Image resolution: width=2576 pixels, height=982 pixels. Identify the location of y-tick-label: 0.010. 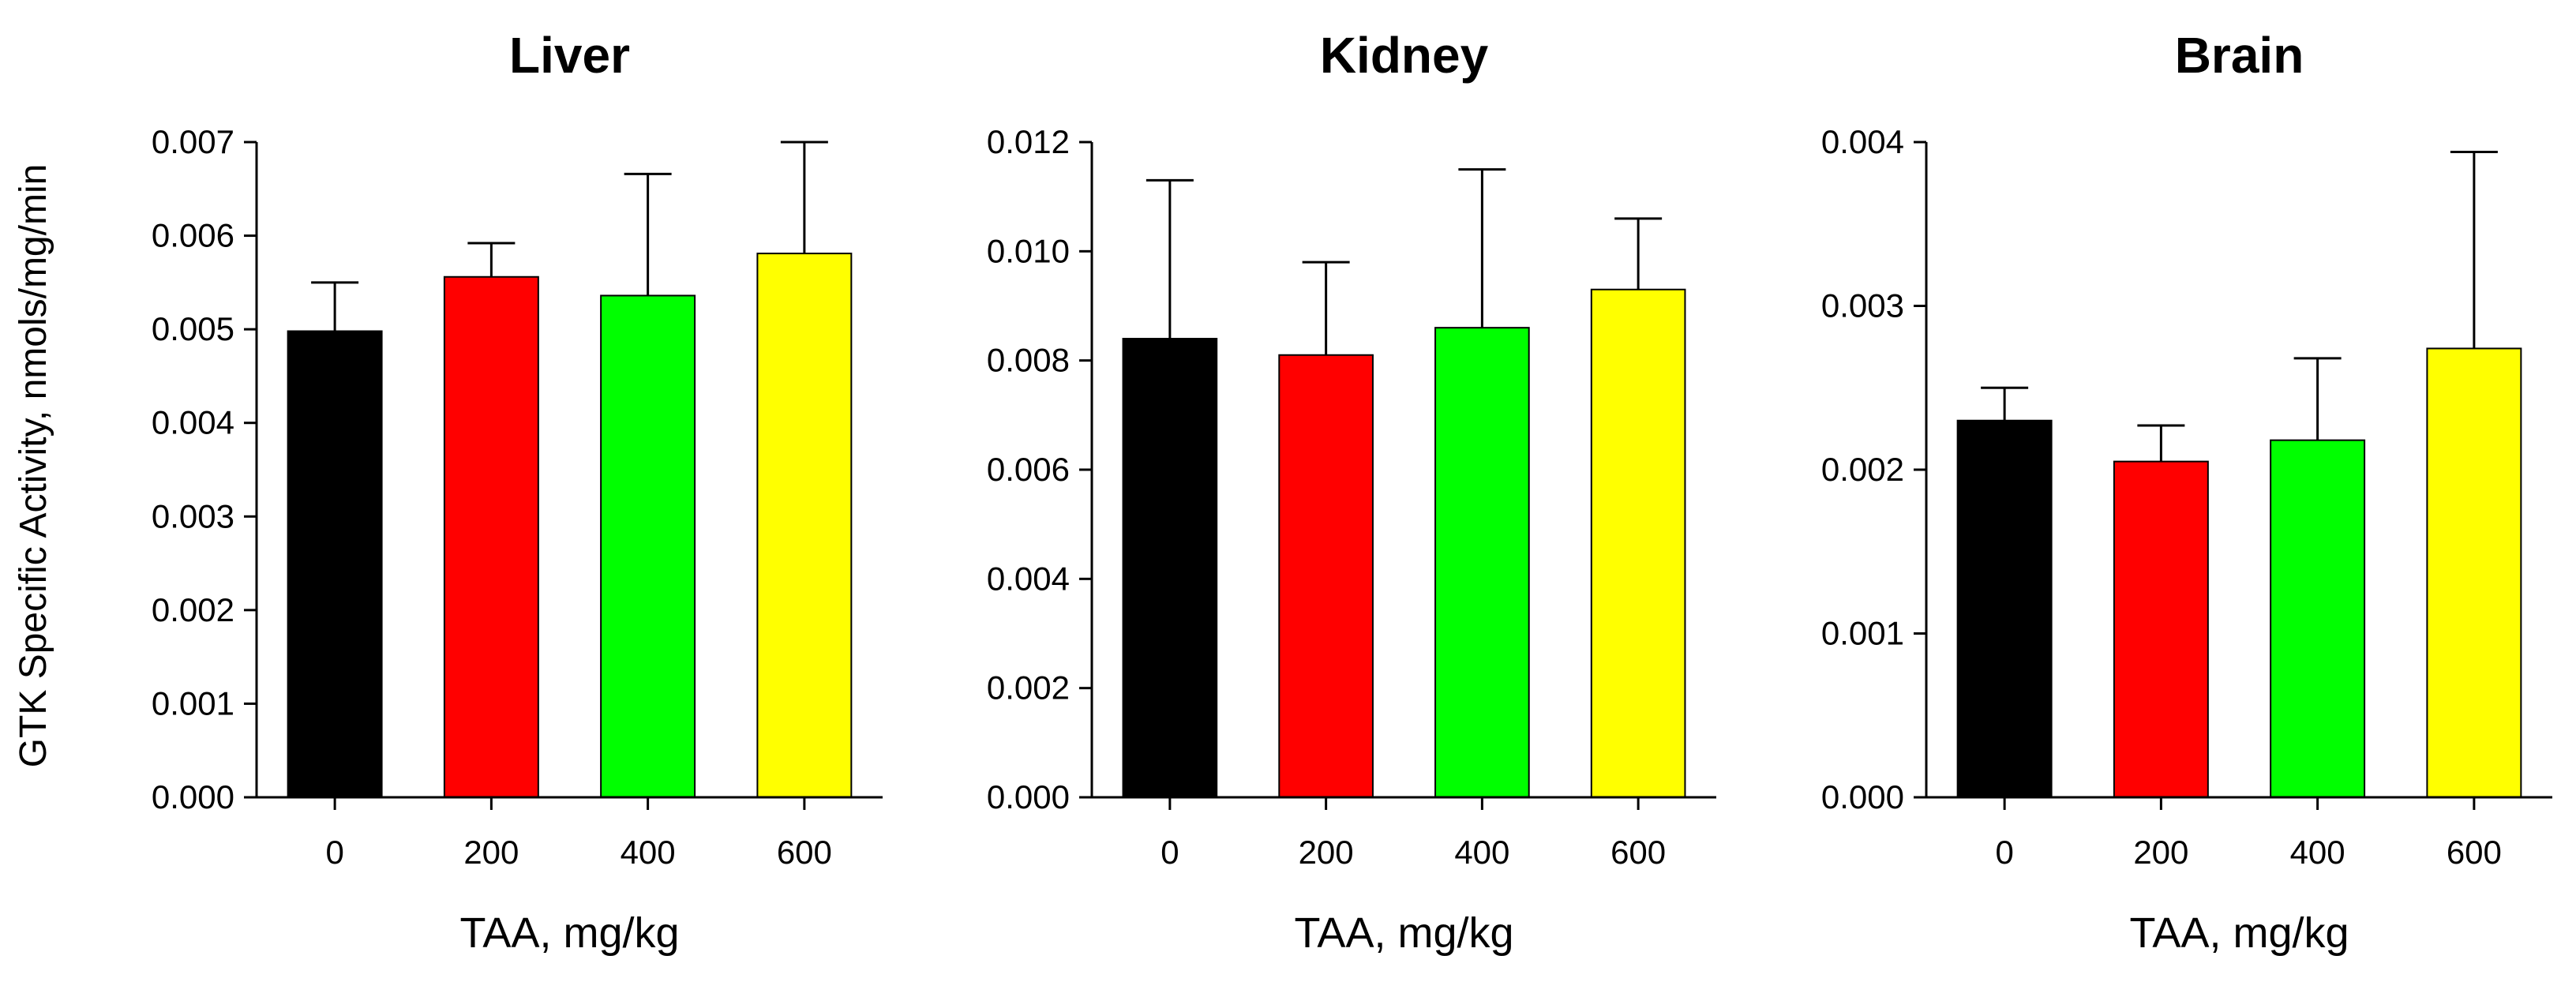
(1028, 250).